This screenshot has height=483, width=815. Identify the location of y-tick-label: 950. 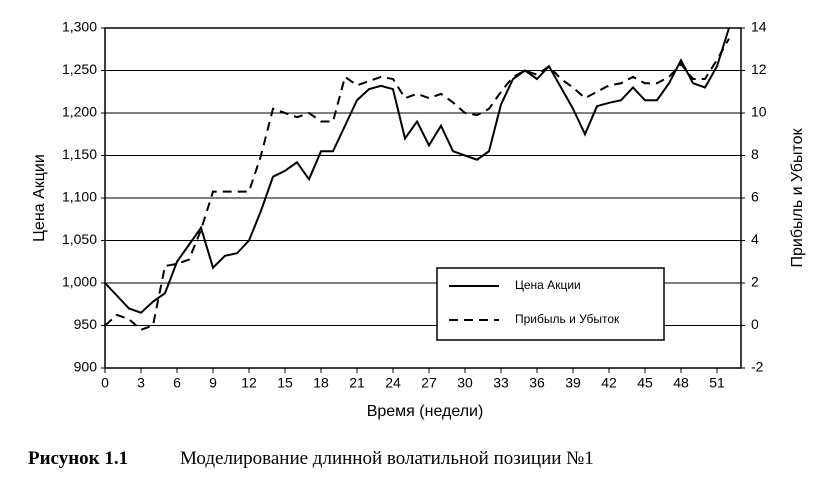
(86, 324).